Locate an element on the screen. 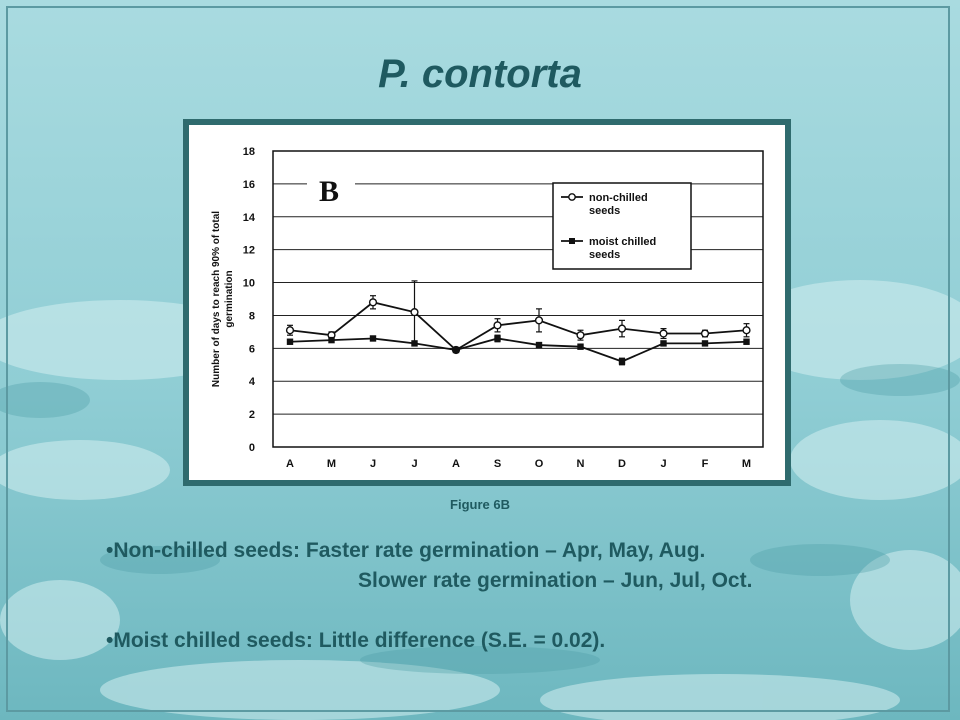 The image size is (960, 720). panel-label: B is located at coordinates (329, 191).